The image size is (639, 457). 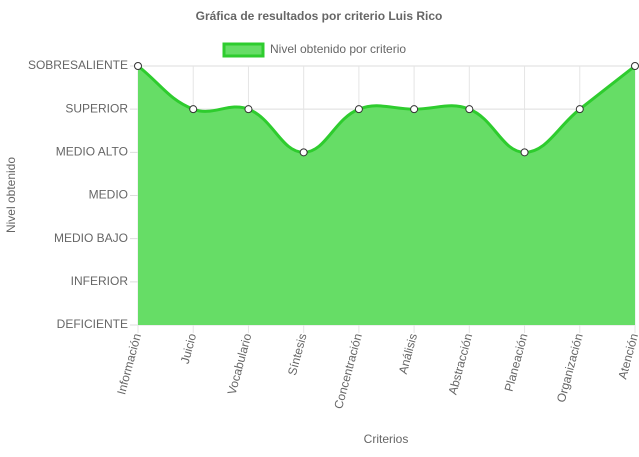 What do you see at coordinates (243, 50) in the screenshot?
I see `legend-swatch` at bounding box center [243, 50].